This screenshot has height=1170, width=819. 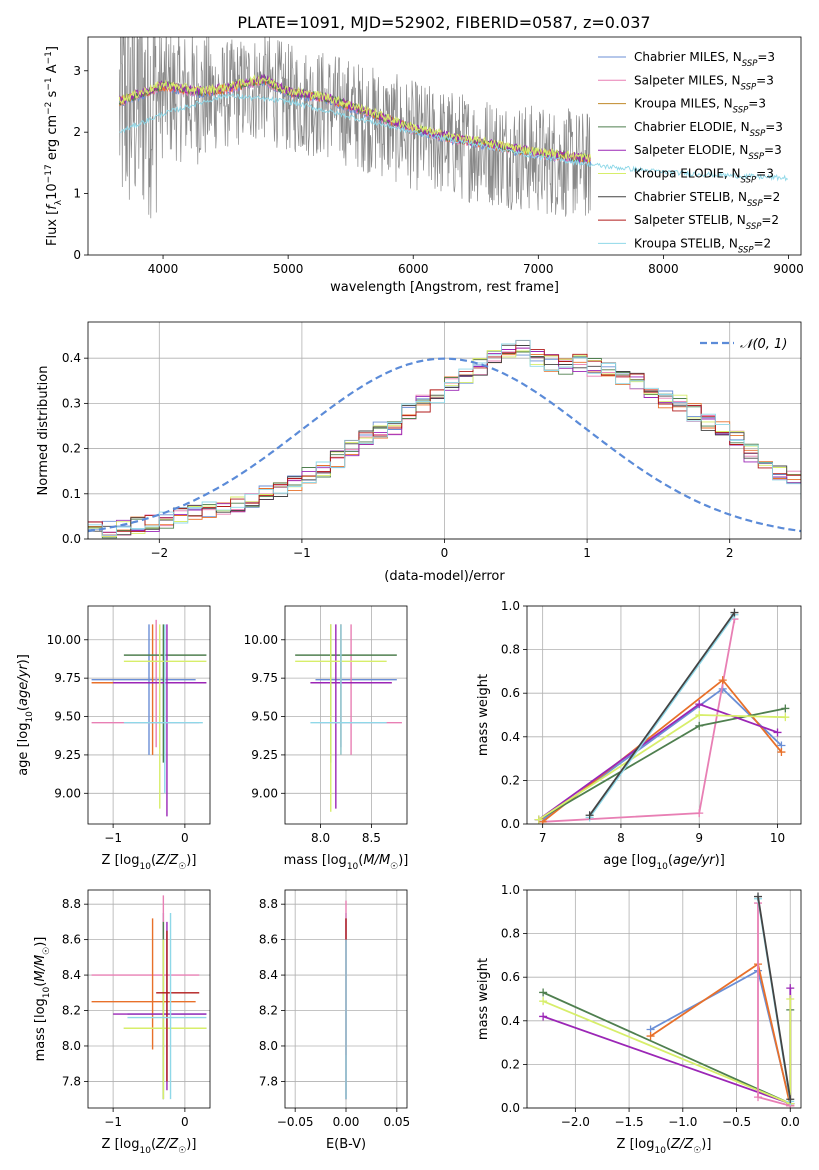 I want to click on x-axis-label: age [log10(age/yr)], so click(x=664, y=862).